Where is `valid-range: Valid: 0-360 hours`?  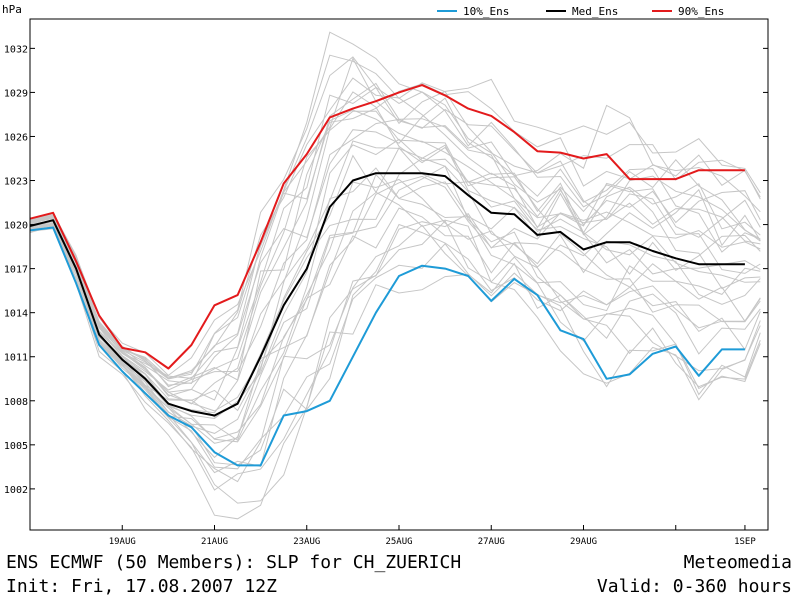 valid-range: Valid: 0-360 hours is located at coordinates (694, 586).